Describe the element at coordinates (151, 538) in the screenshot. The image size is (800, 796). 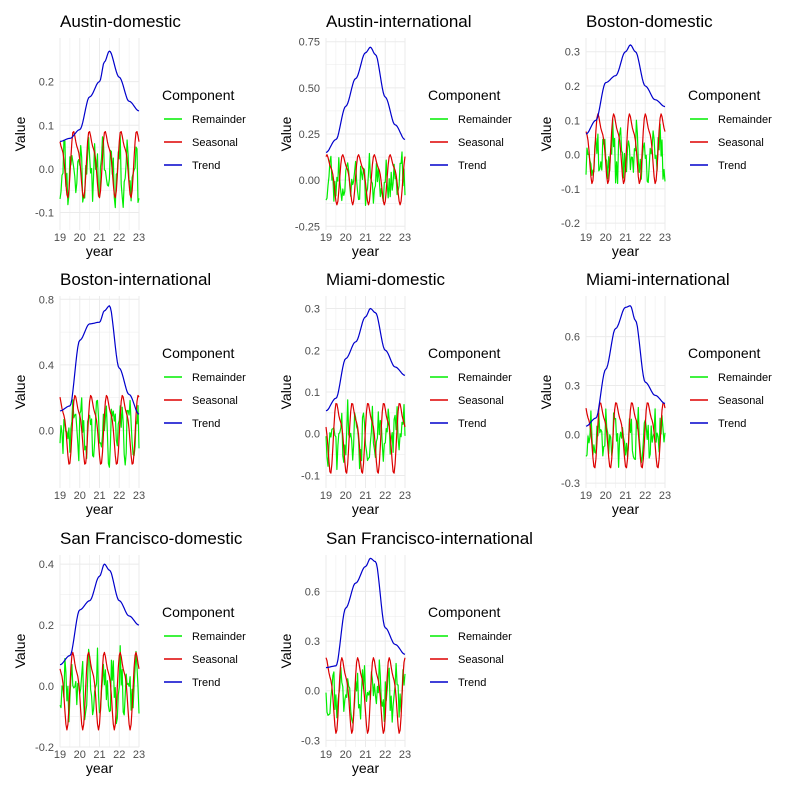
I see `chart-title: San Francisco-domestic` at that location.